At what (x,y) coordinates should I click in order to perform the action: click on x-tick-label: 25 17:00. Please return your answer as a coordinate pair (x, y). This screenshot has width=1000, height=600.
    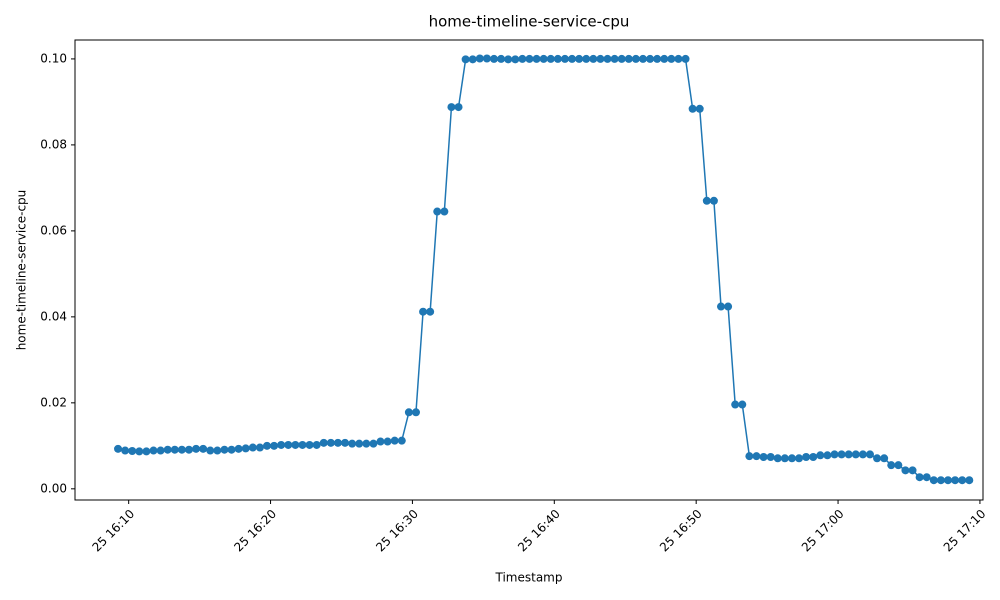
    Looking at the image, I should click on (823, 531).